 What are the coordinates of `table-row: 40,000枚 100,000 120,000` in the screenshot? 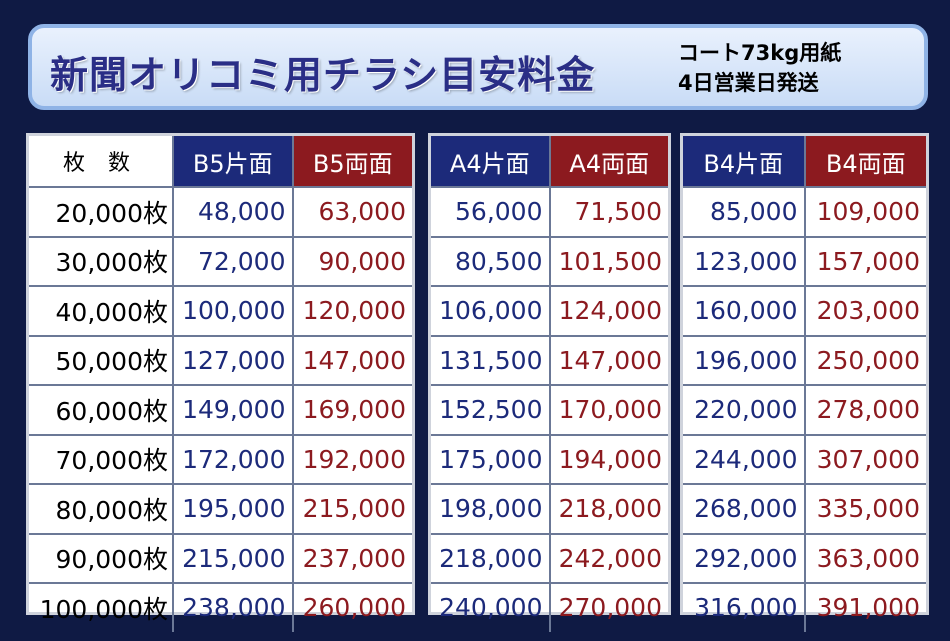 It's located at (220, 310).